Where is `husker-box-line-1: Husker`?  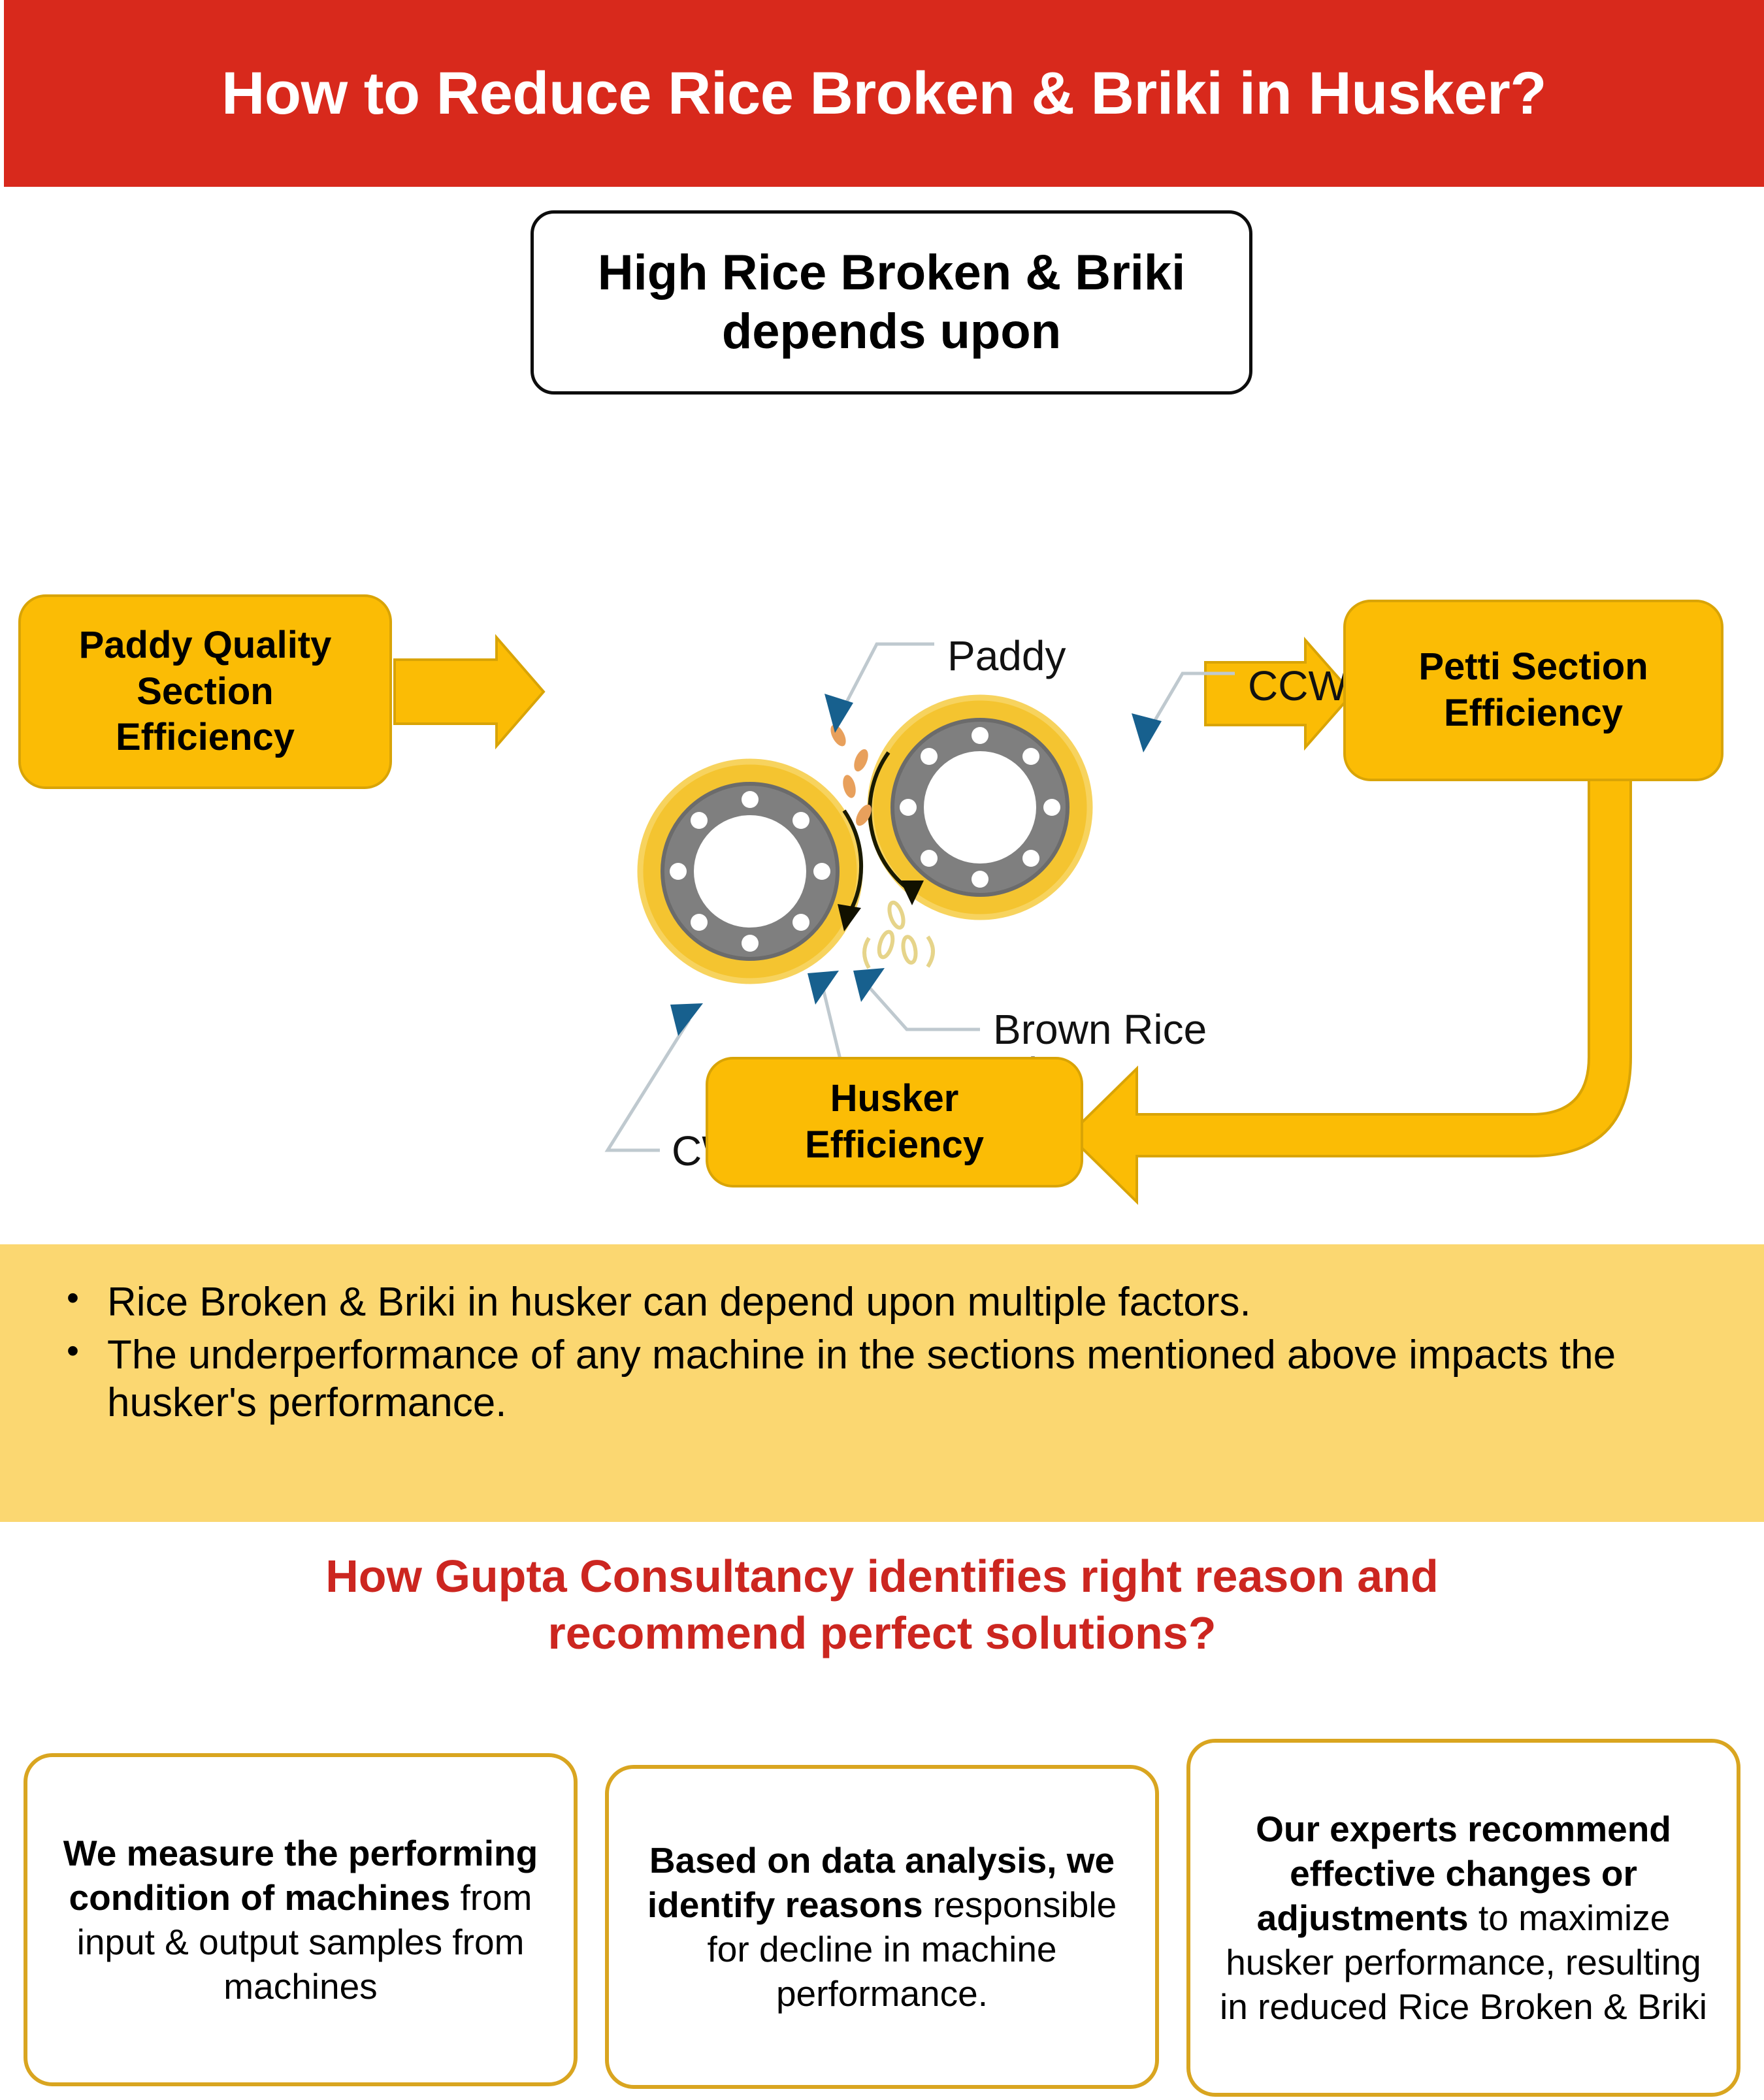
husker-box-line-1: Husker is located at coordinates (894, 1098).